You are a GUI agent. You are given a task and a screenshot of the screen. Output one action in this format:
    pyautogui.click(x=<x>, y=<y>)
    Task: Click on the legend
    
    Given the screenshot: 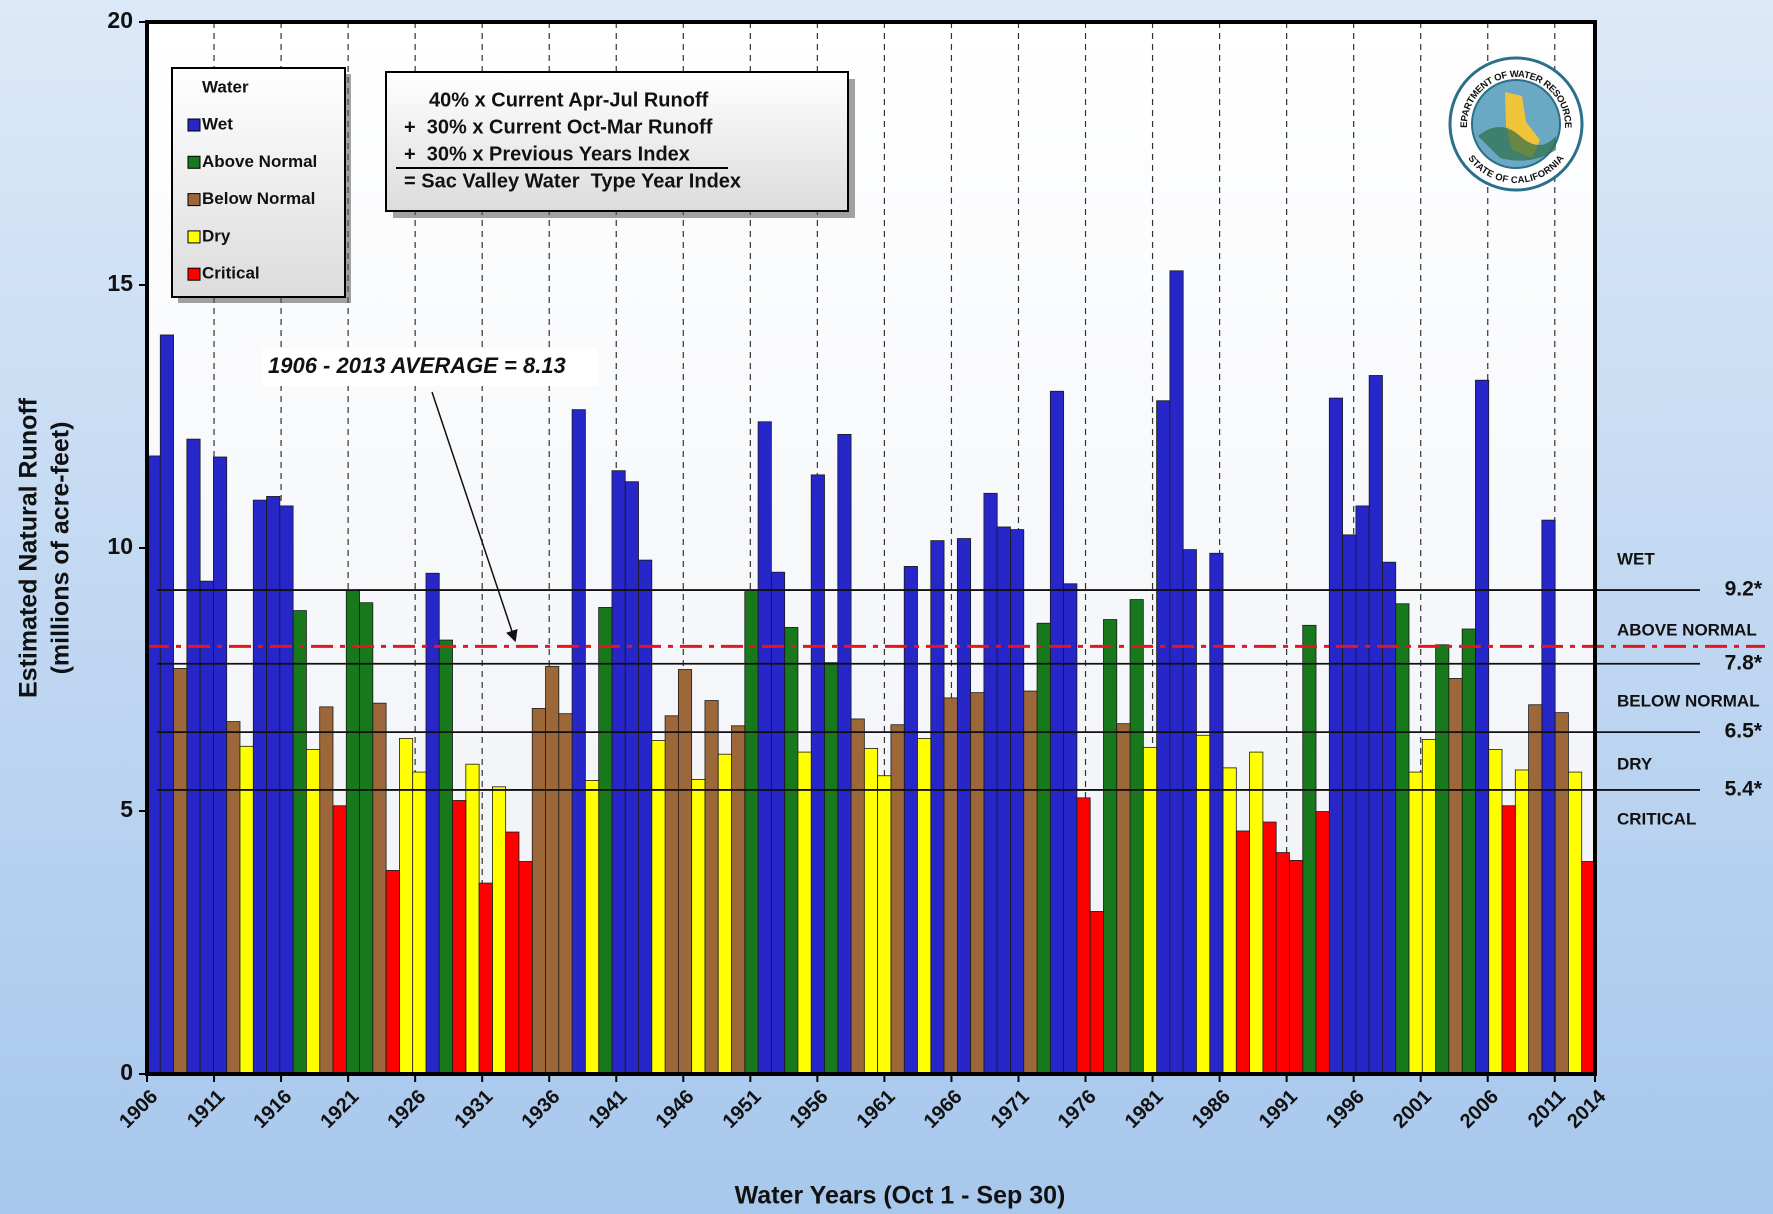 What is the action you would take?
    pyautogui.click(x=258, y=182)
    